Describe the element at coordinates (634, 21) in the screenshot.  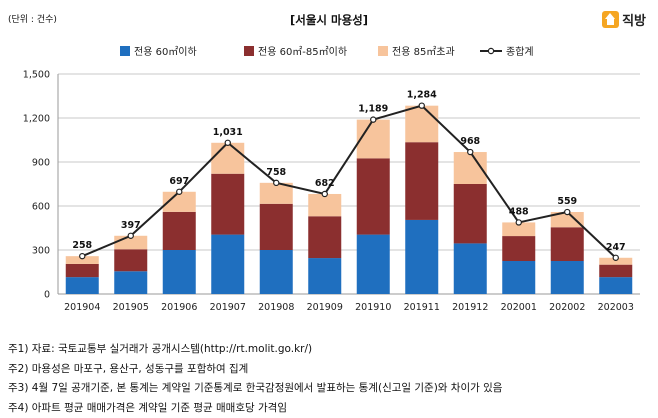
I see `logo-text: 직방` at that location.